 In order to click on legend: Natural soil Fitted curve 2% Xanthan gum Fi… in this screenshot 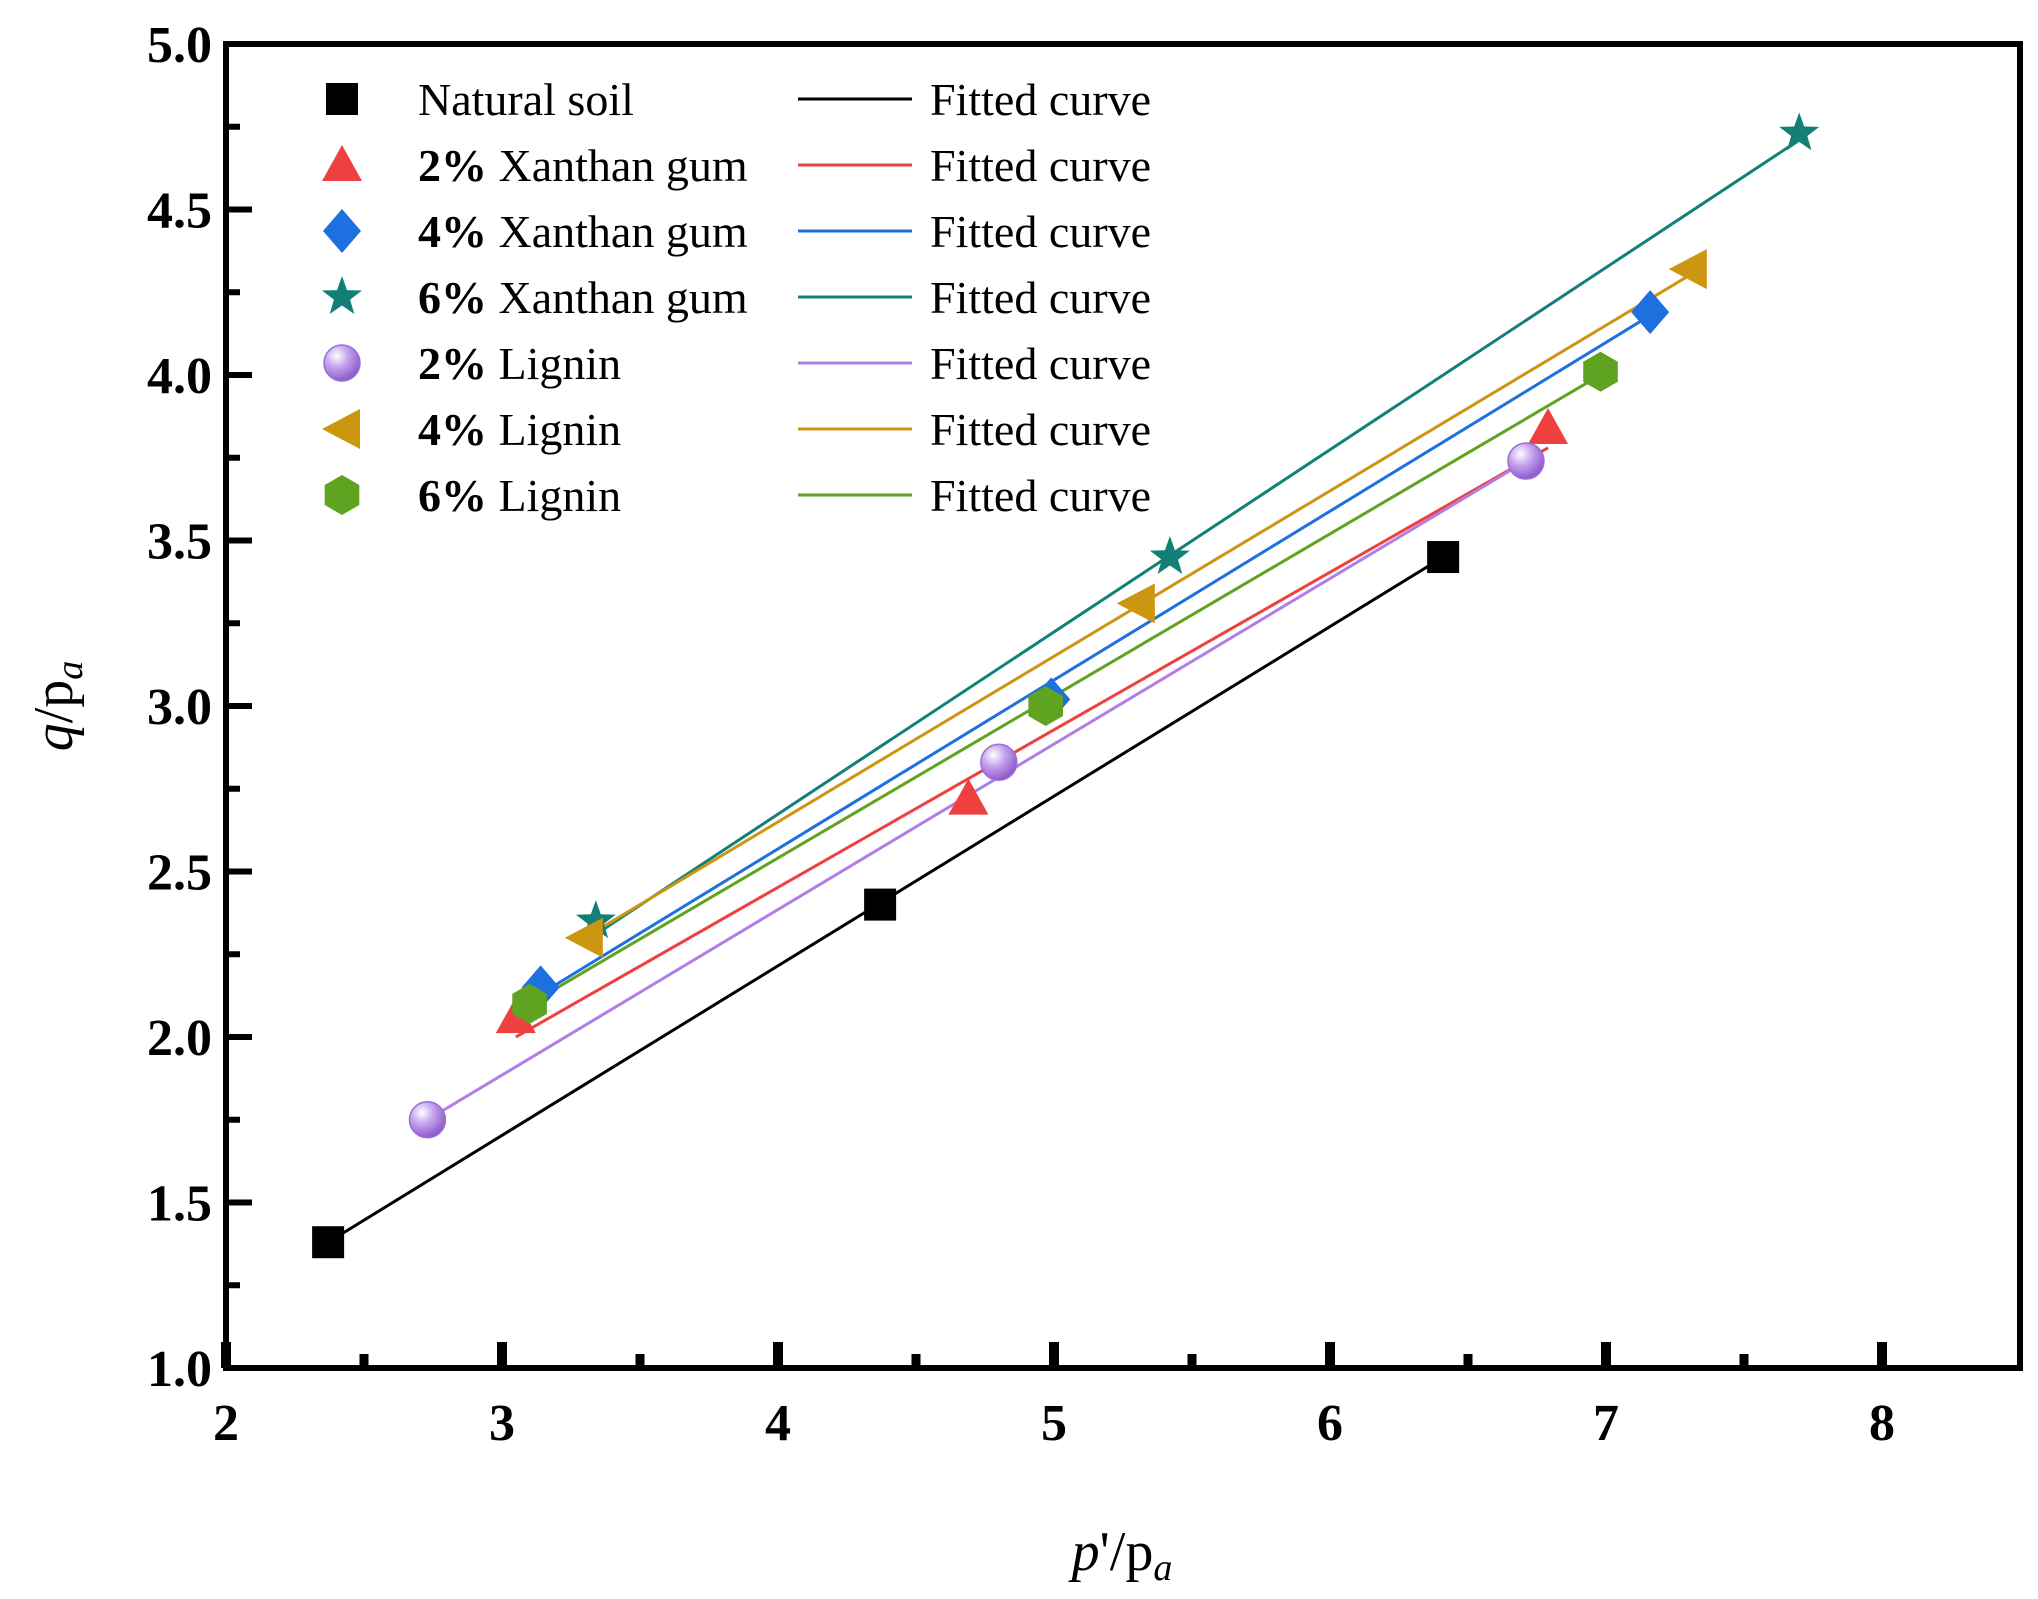, I will do `click(736, 297)`.